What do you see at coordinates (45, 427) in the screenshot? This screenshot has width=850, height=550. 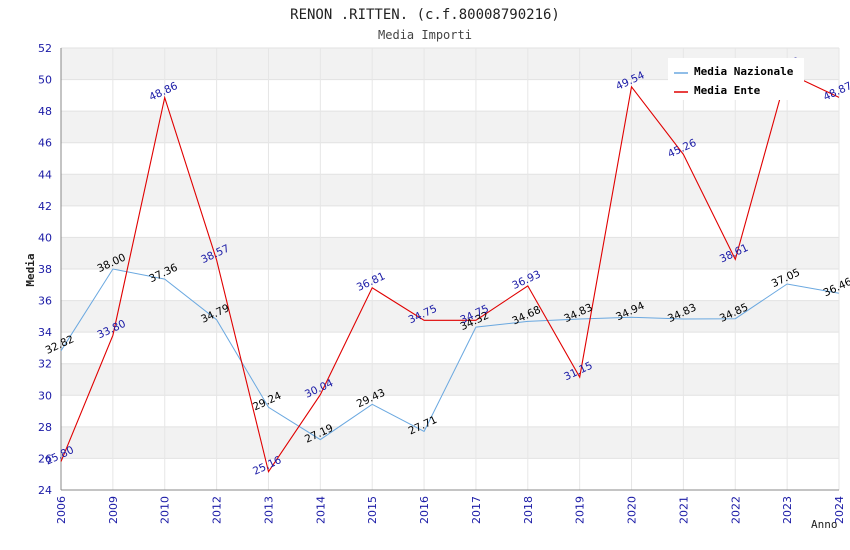 I see `y-tick-label: 28` at bounding box center [45, 427].